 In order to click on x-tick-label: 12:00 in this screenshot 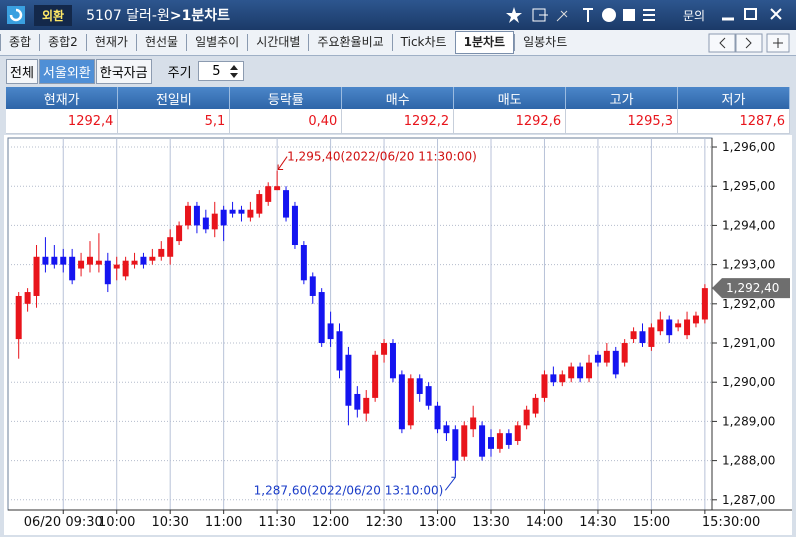, I will do `click(330, 522)`.